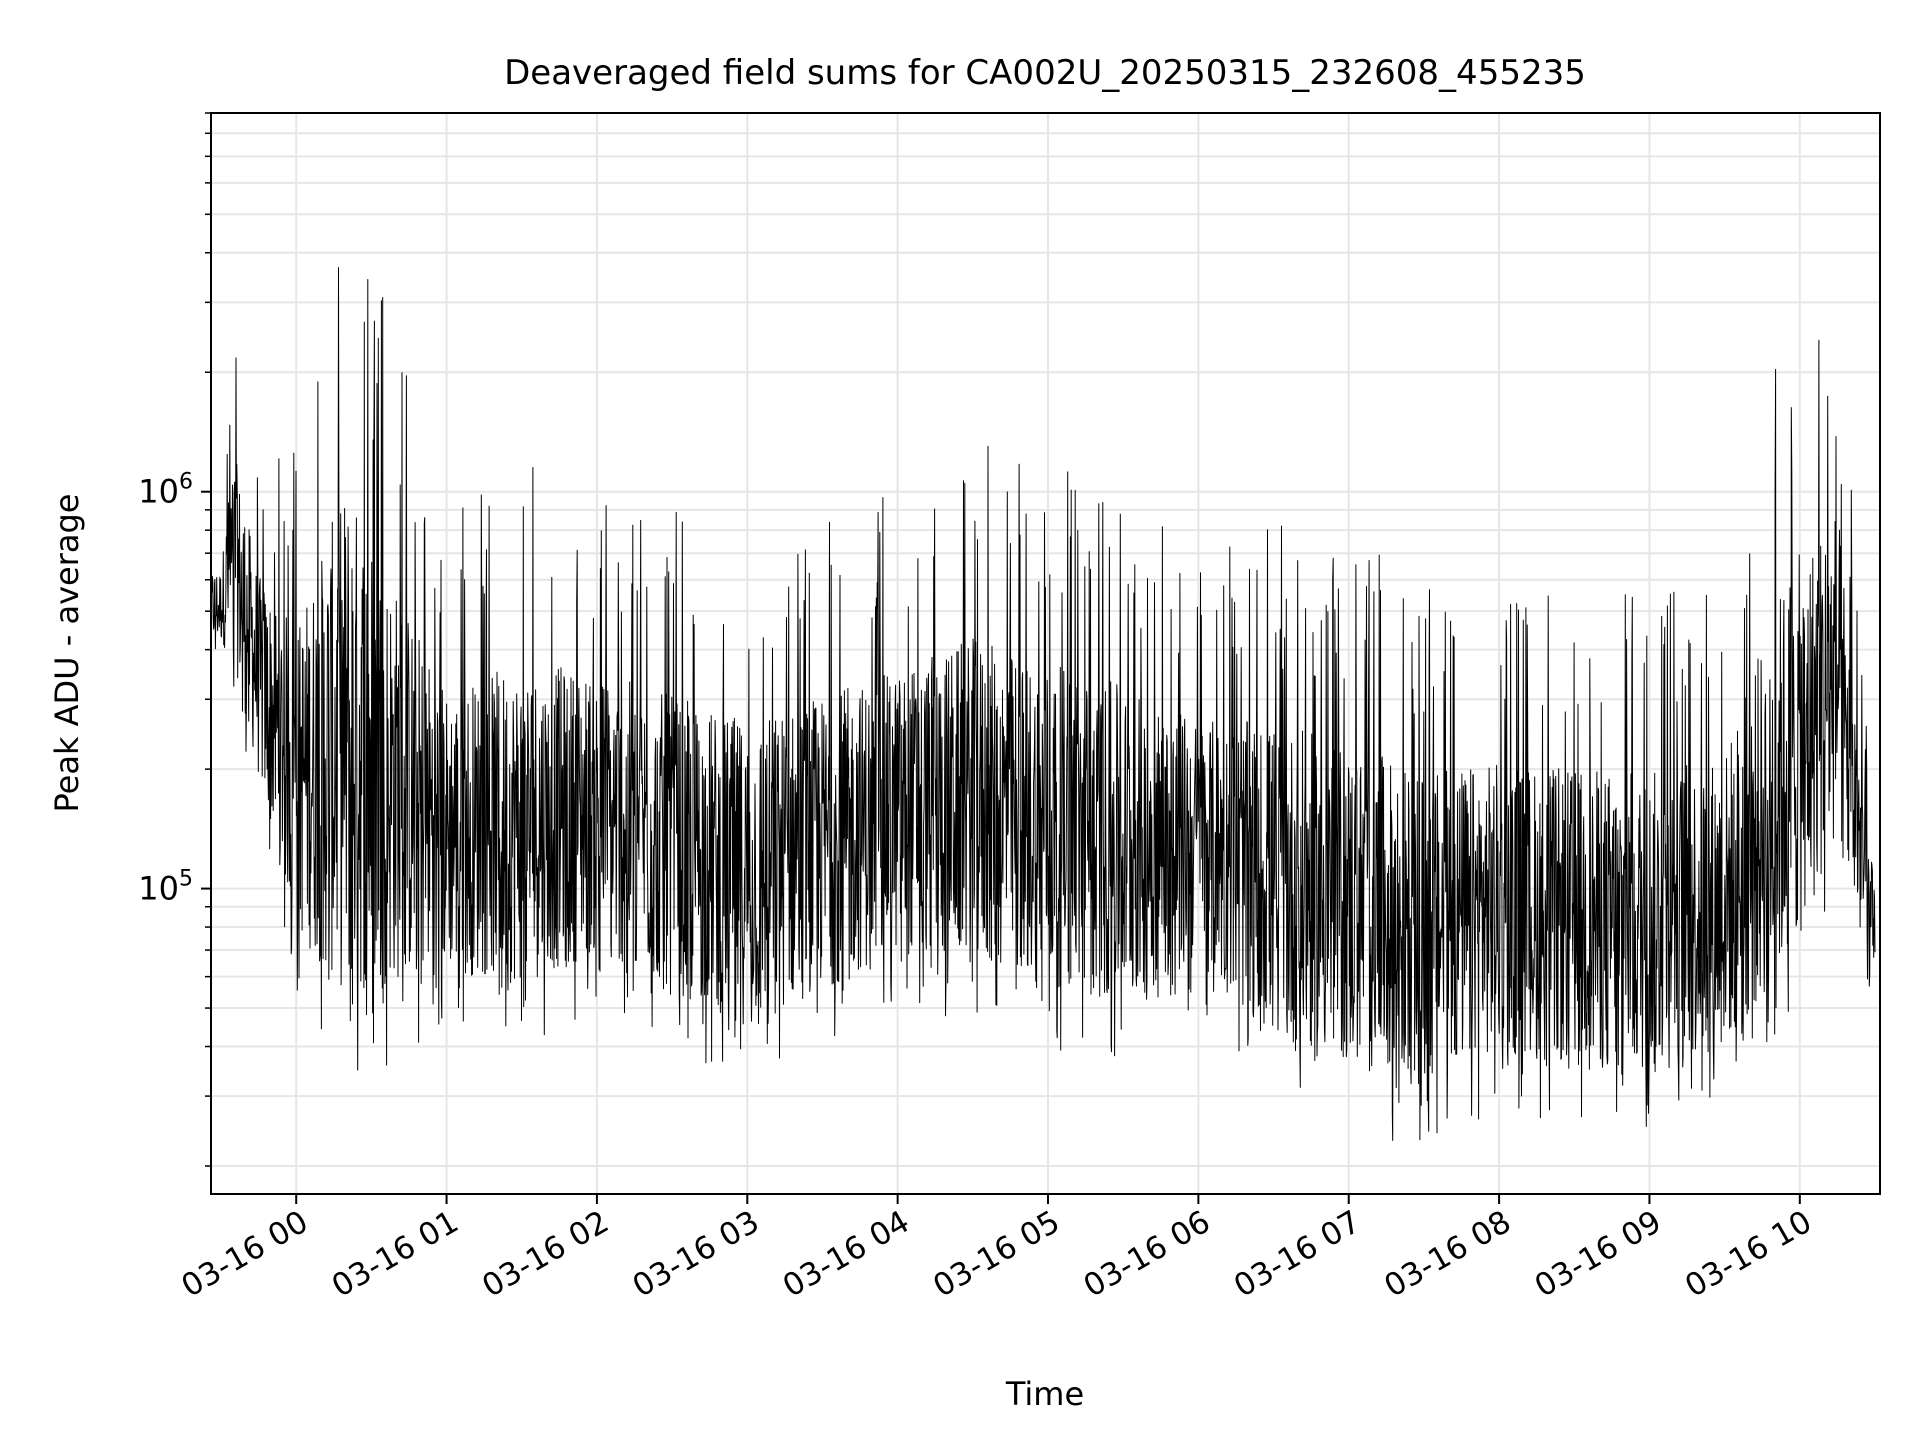 This screenshot has height=1440, width=1920. What do you see at coordinates (67, 653) in the screenshot?
I see `y-axis-label: Peak ADU - average` at bounding box center [67, 653].